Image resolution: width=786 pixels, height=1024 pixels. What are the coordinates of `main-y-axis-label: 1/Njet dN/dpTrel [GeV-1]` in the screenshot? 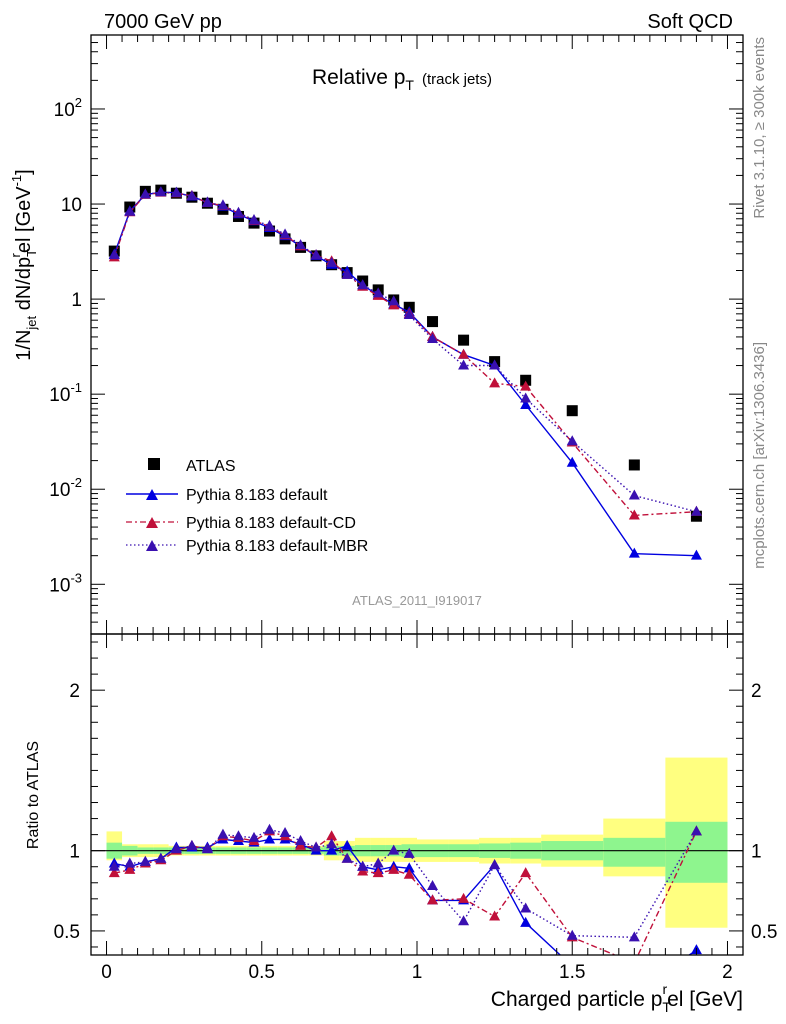 It's located at (23, 264).